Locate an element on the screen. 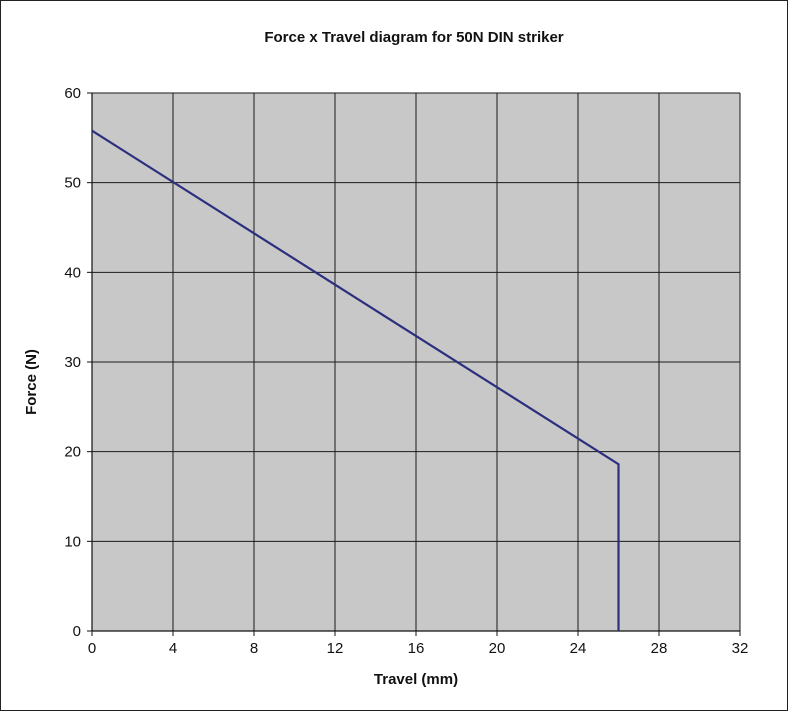 This screenshot has height=711, width=788. x-tick-label: 20 is located at coordinates (497, 648).